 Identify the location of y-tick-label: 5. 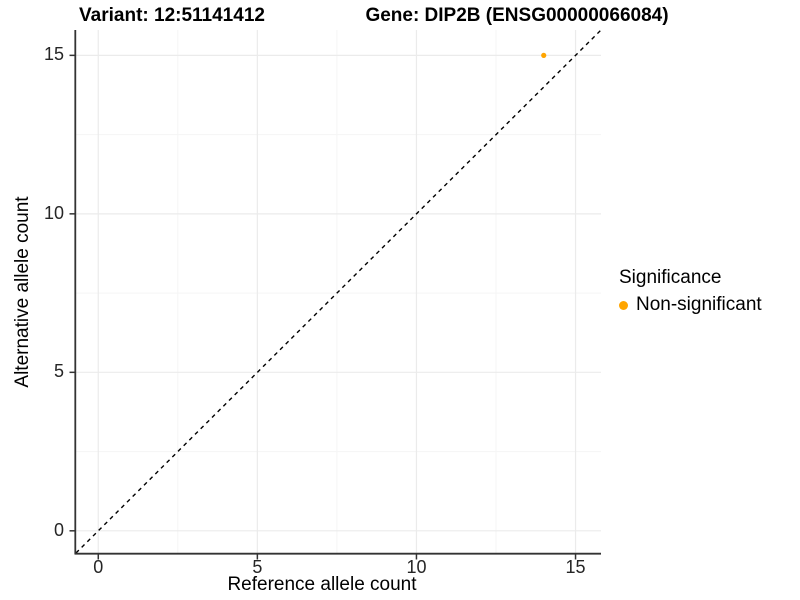
(58, 371).